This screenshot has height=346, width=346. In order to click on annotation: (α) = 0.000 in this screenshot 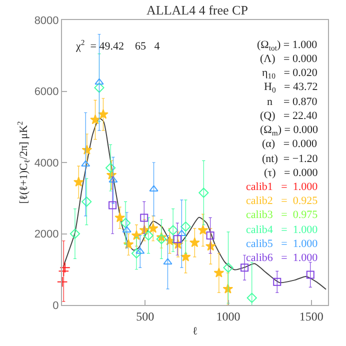, I will do `click(290, 144)`.